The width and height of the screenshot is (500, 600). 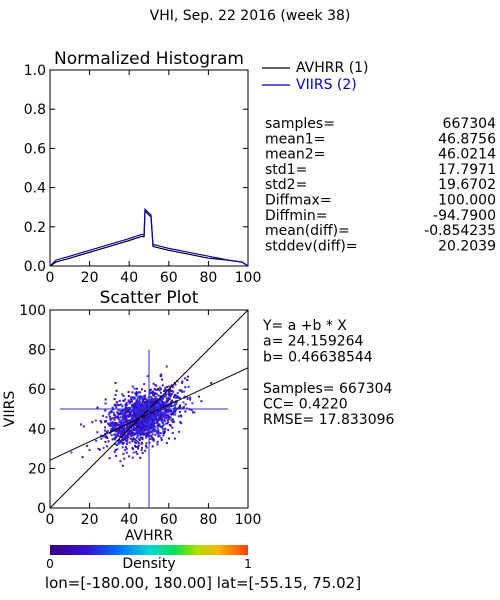 What do you see at coordinates (149, 298) in the screenshot?
I see `scatter-title: Scatter Plot` at bounding box center [149, 298].